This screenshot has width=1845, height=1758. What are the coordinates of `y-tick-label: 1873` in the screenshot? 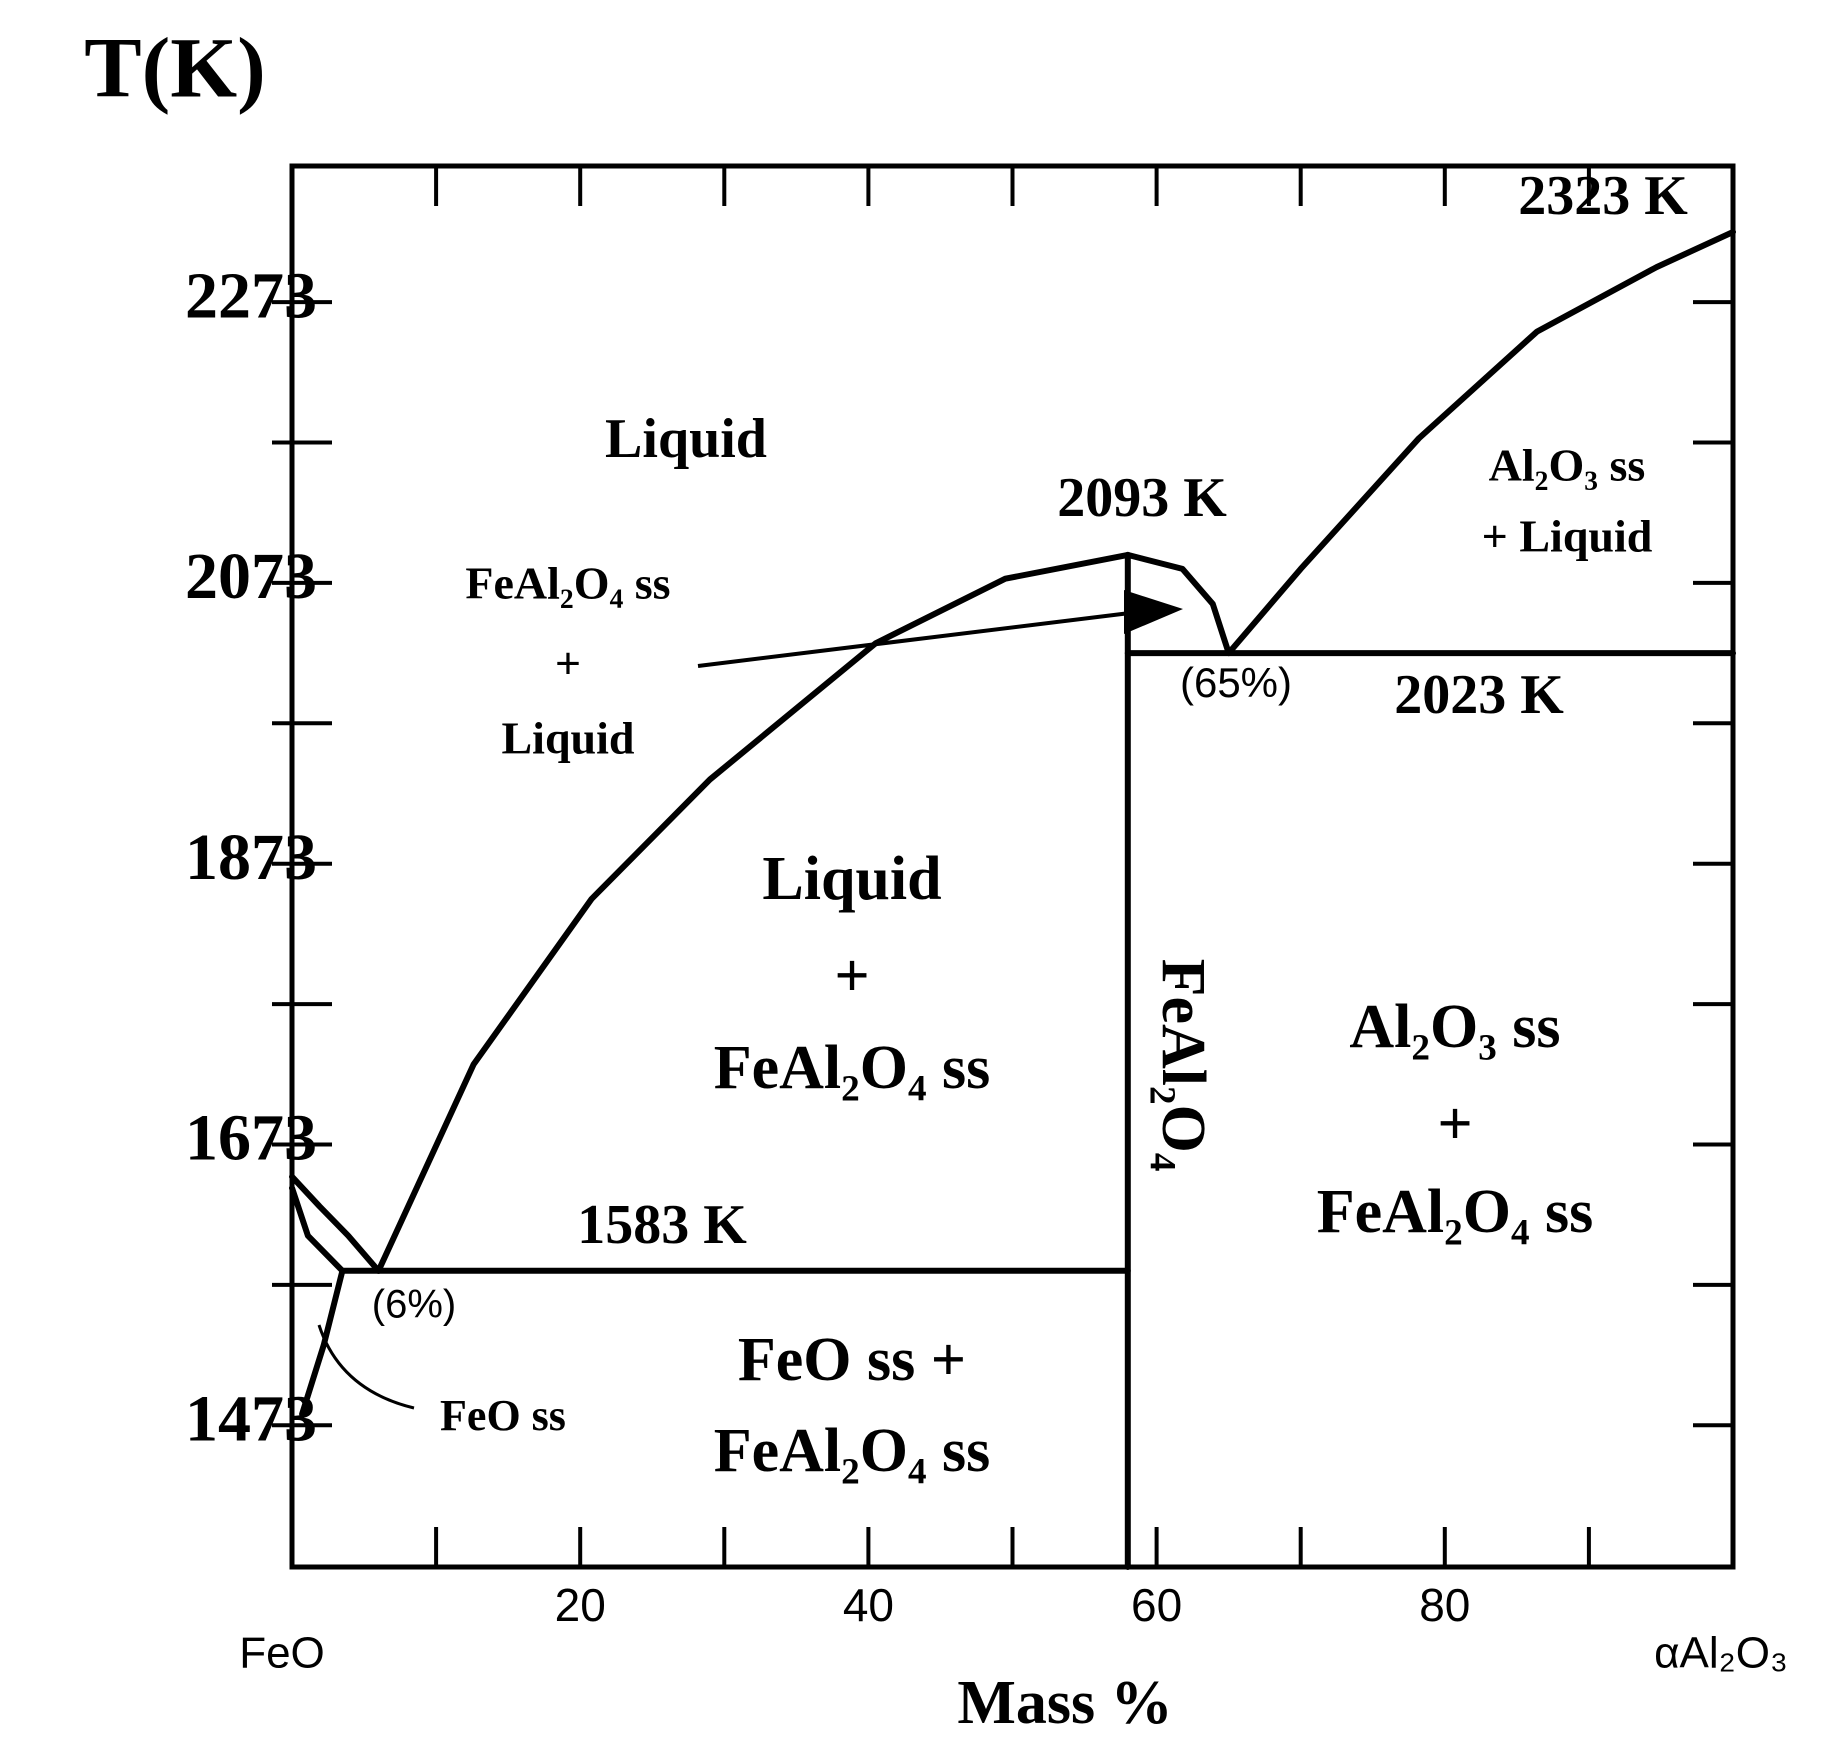 It's located at (251, 857).